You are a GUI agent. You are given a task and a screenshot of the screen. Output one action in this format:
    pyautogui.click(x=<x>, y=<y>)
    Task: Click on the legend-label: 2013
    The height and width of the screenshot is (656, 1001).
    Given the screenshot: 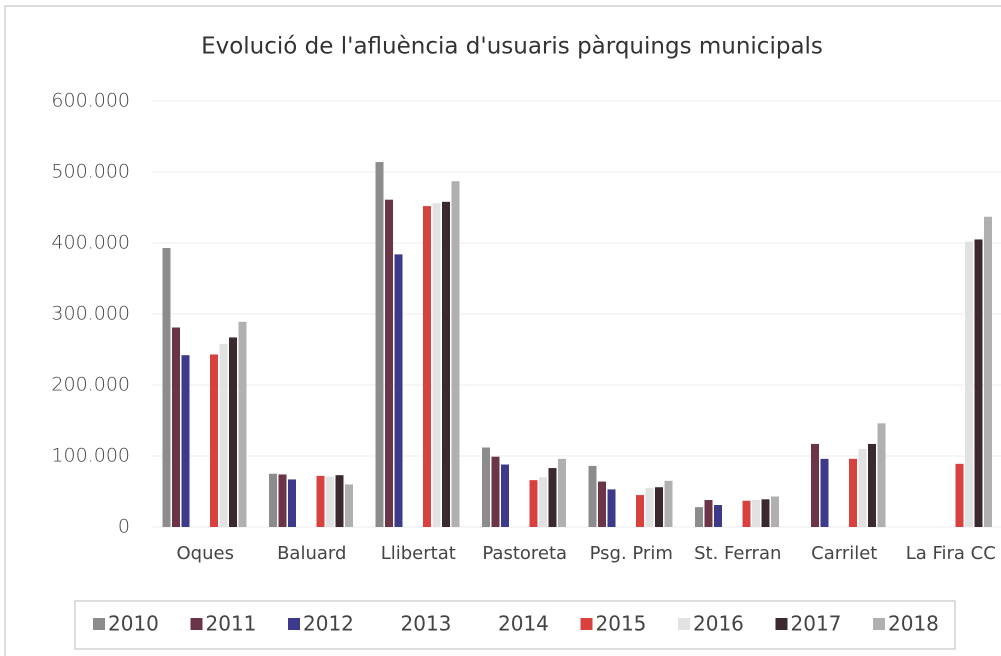 What is the action you would take?
    pyautogui.click(x=426, y=624)
    